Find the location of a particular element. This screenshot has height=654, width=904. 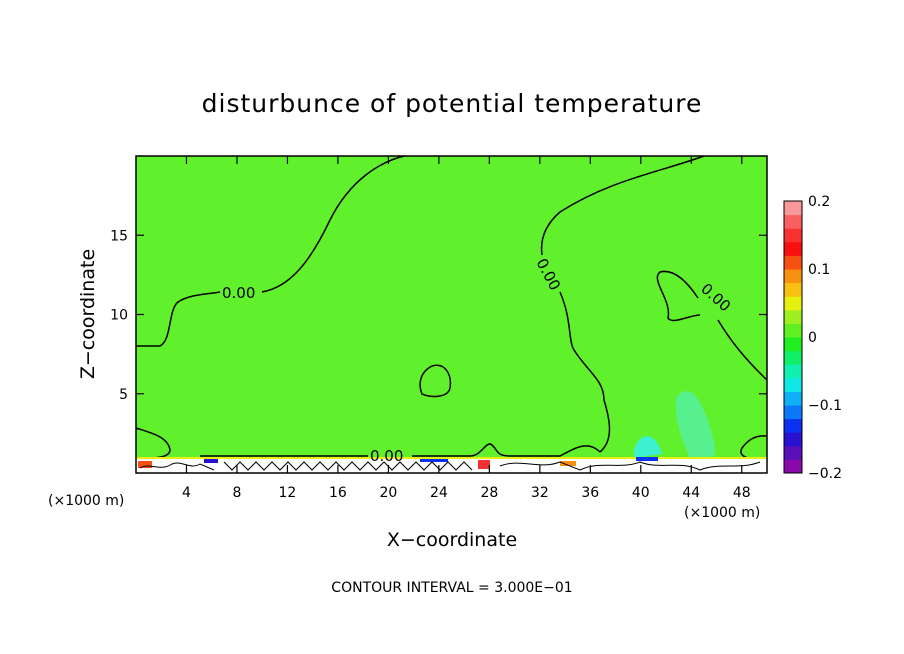

x-tick-label: 8 is located at coordinates (236, 493).